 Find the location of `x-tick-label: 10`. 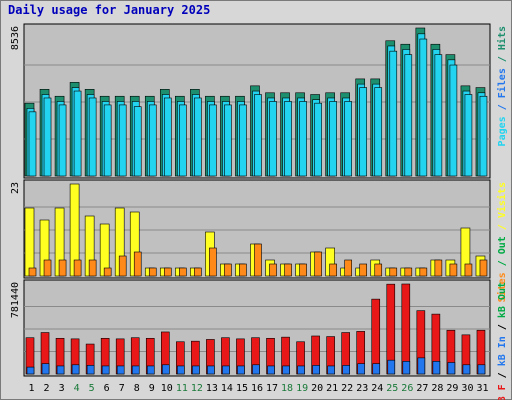

x-tick-label: 10 is located at coordinates (167, 388).